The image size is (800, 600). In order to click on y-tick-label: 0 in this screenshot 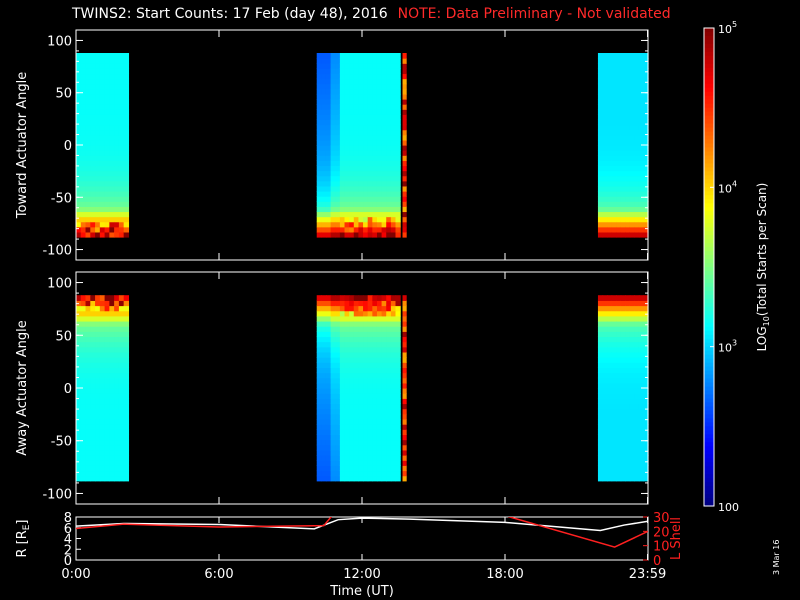, I will do `click(68, 389)`.